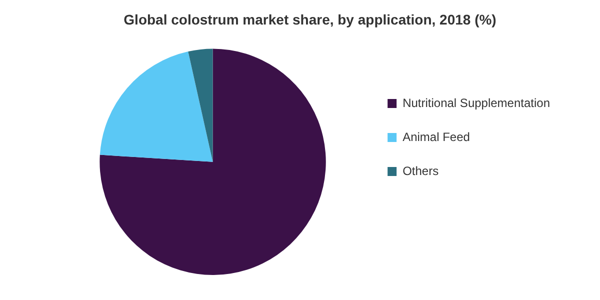  Describe the element at coordinates (436, 137) in the screenshot. I see `legend-label: Animal Feed` at that location.